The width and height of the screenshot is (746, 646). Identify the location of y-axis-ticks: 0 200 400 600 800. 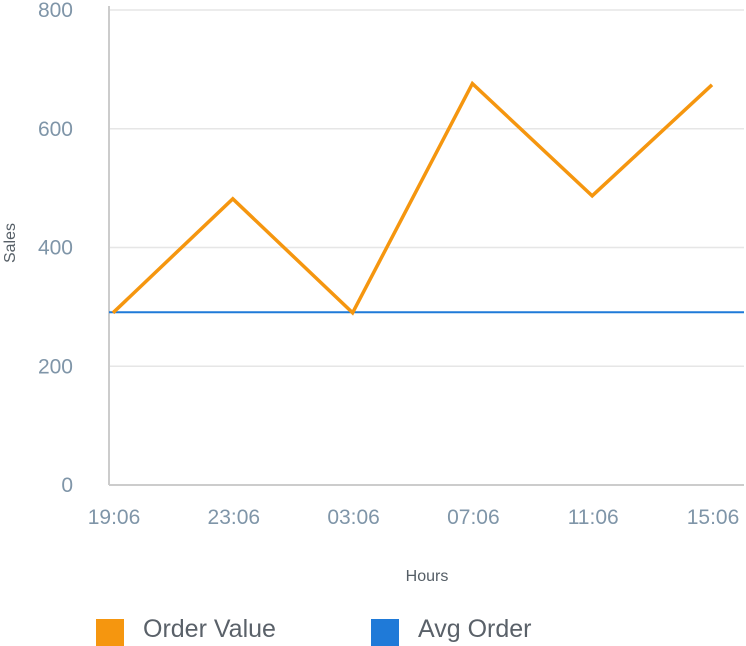
(55, 248).